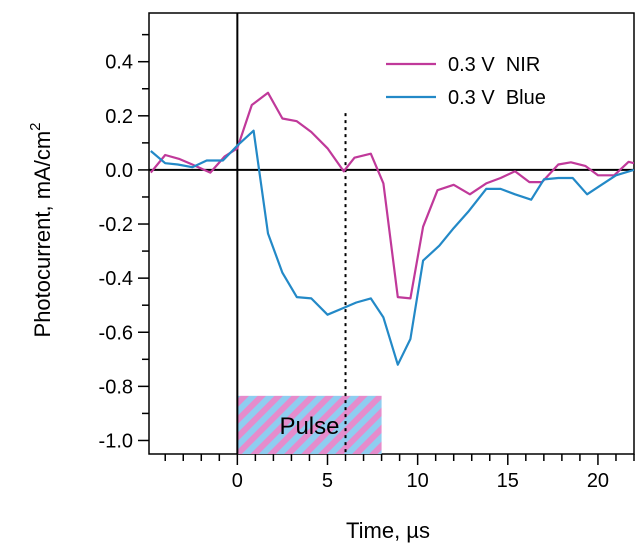 The width and height of the screenshot is (637, 545). Describe the element at coordinates (119, 117) in the screenshot. I see `y-tick-label: 0.2` at that location.